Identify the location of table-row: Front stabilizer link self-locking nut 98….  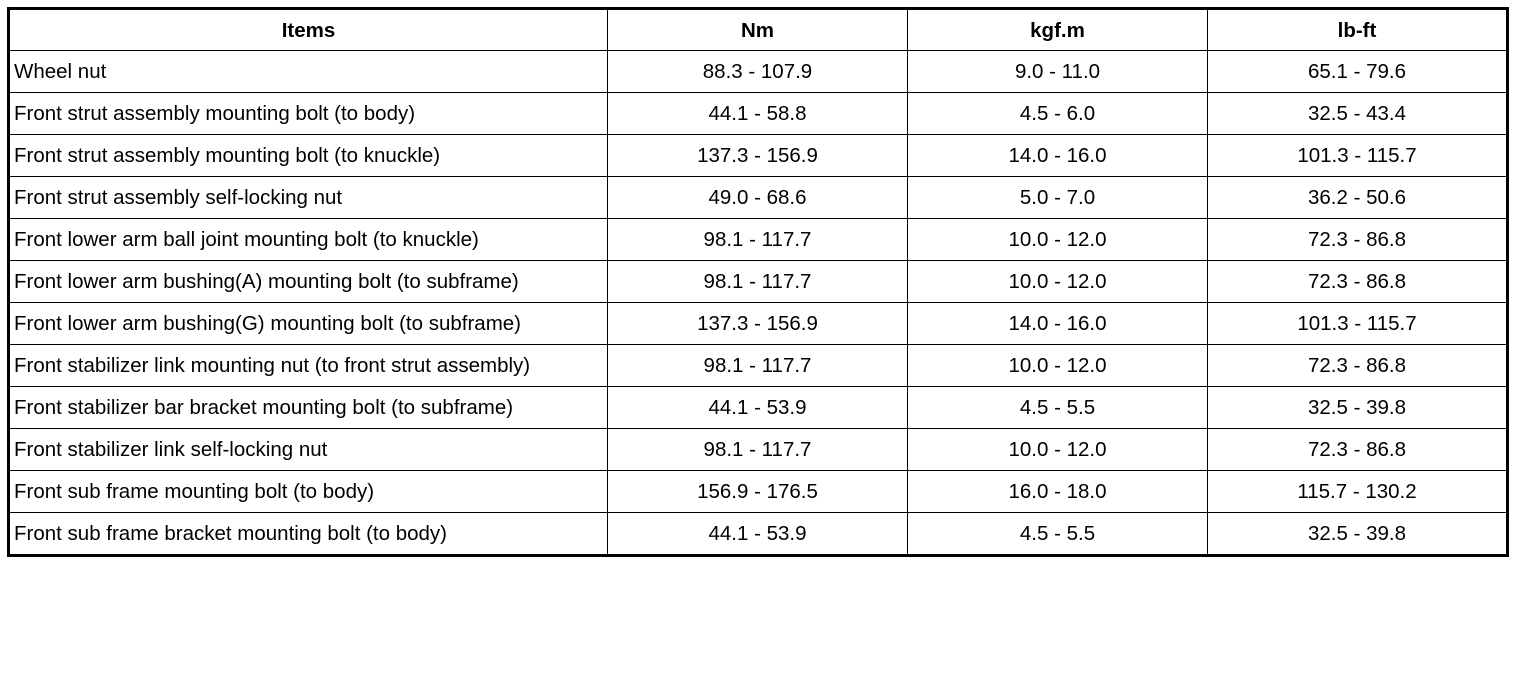
(758, 449).